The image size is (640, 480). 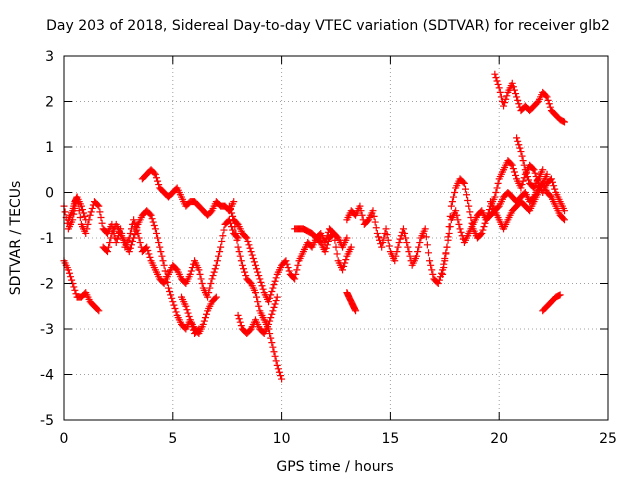 What do you see at coordinates (47, 421) in the screenshot?
I see `y-tick-label: -5` at bounding box center [47, 421].